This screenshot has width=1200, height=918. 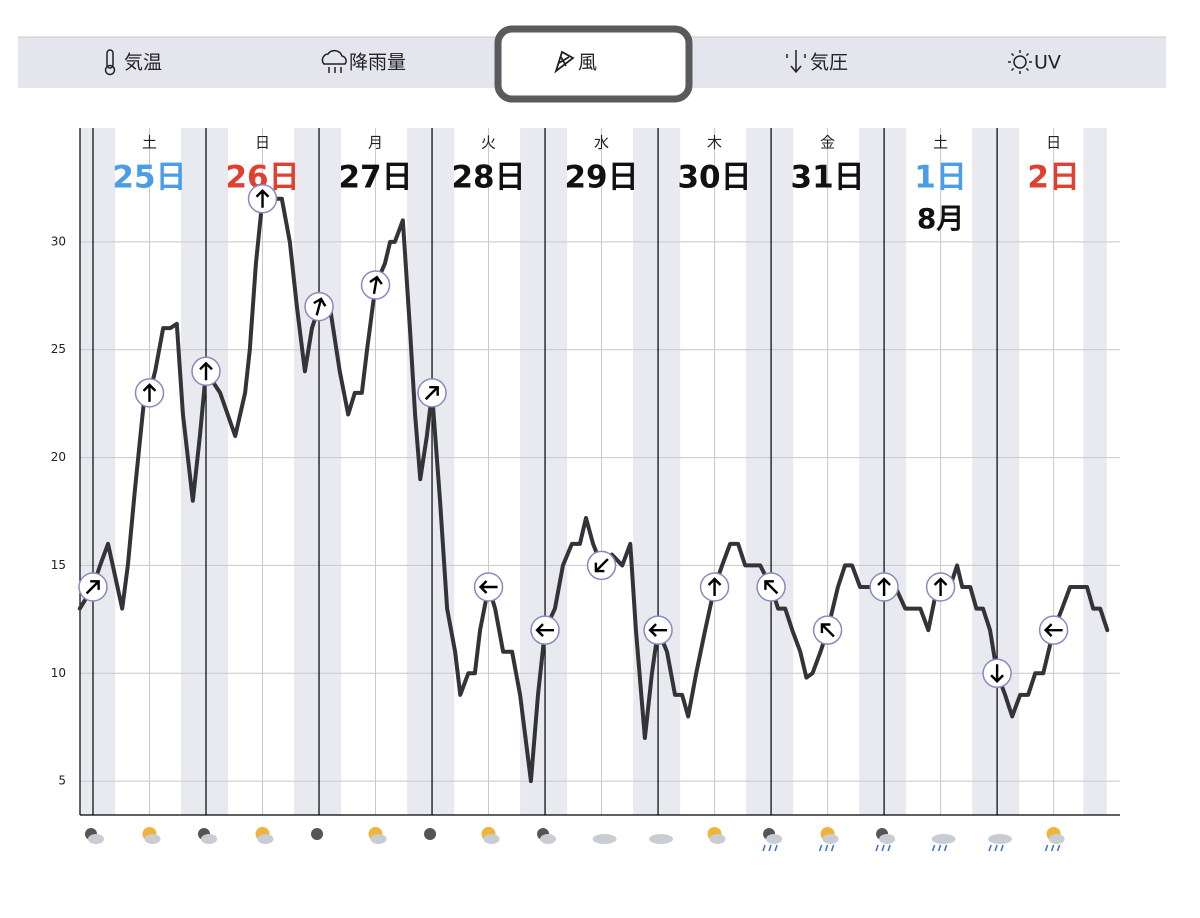 I want to click on moon, so click(x=430, y=834).